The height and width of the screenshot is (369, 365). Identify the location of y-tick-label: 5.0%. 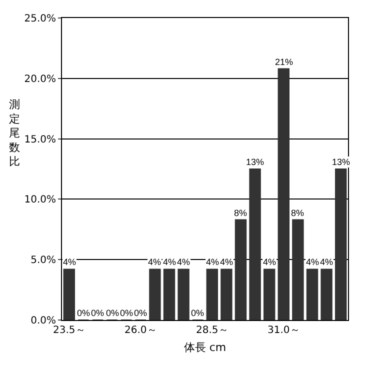
(43, 260).